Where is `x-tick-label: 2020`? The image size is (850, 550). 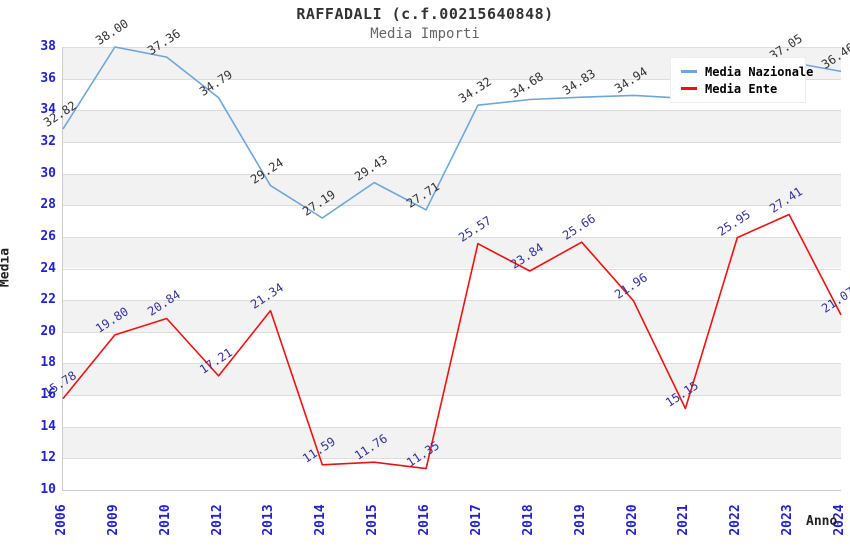 x-tick-label: 2020 is located at coordinates (632, 520).